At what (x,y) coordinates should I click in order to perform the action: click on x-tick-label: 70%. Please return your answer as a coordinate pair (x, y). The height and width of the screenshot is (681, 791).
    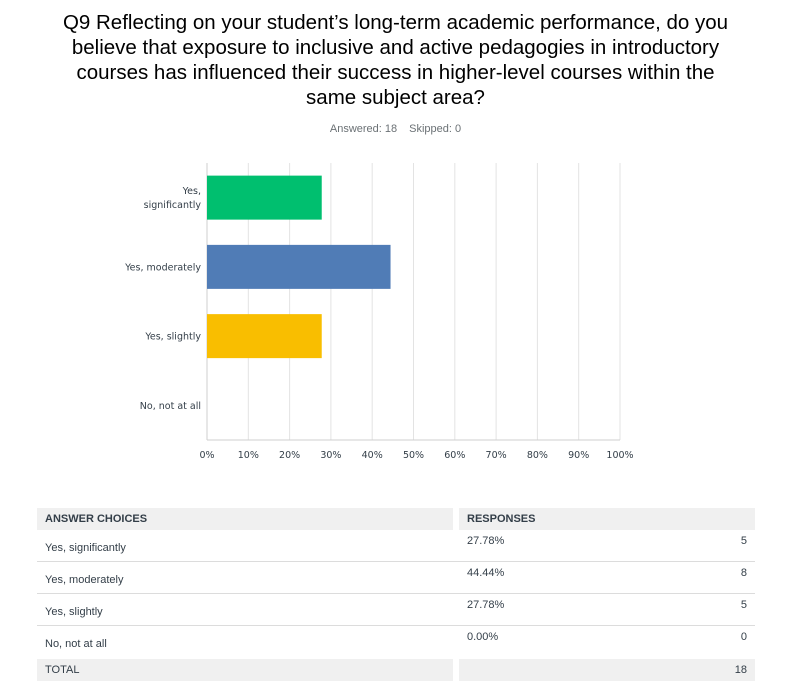
    Looking at the image, I should click on (496, 455).